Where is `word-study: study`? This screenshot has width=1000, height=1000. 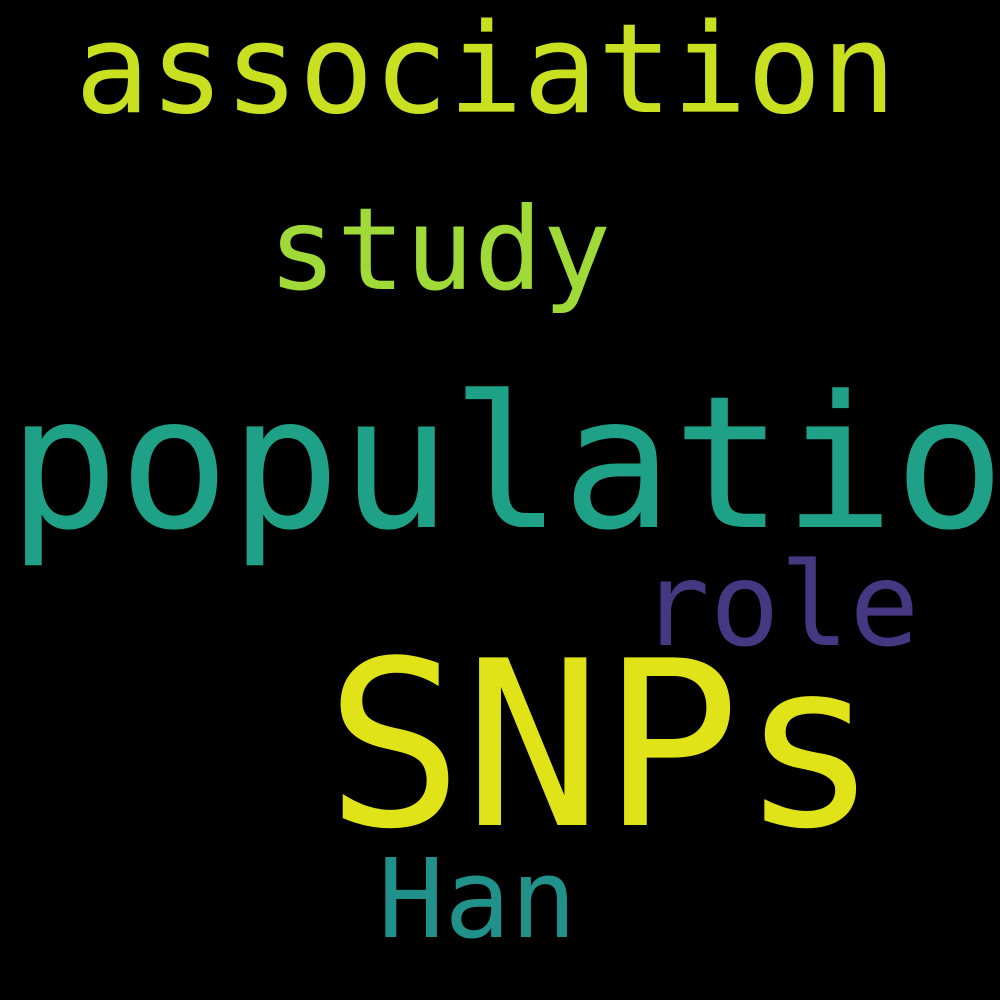 word-study: study is located at coordinates (440, 249).